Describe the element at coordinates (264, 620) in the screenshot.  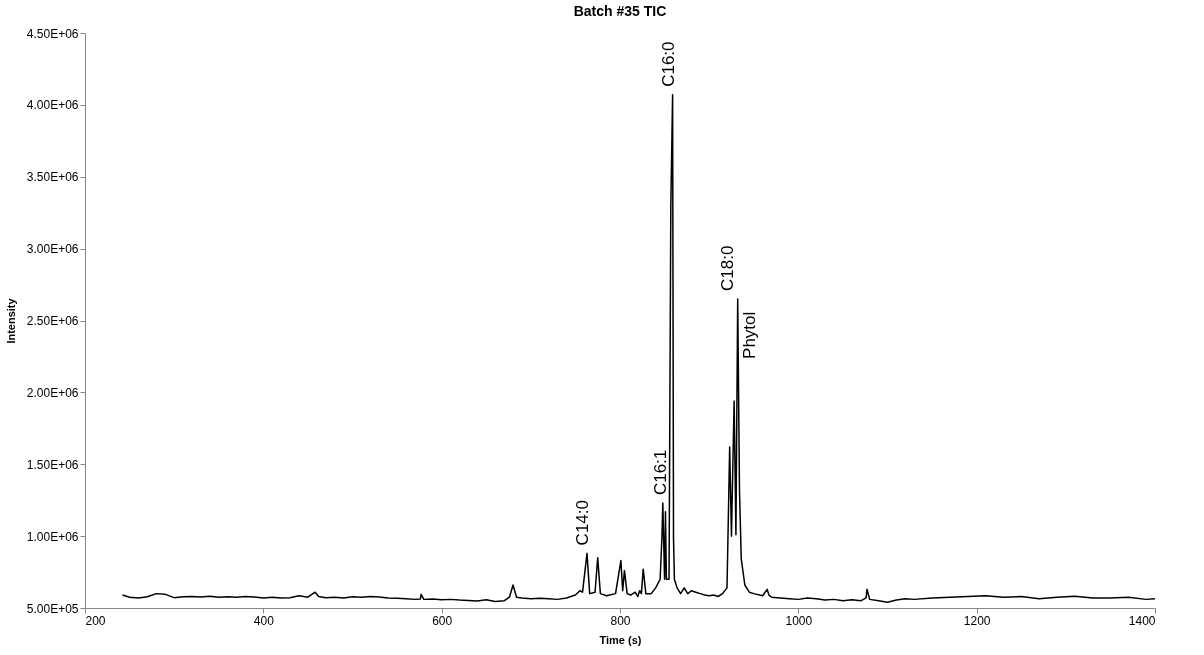
I see `x-tick-label: 400` at that location.